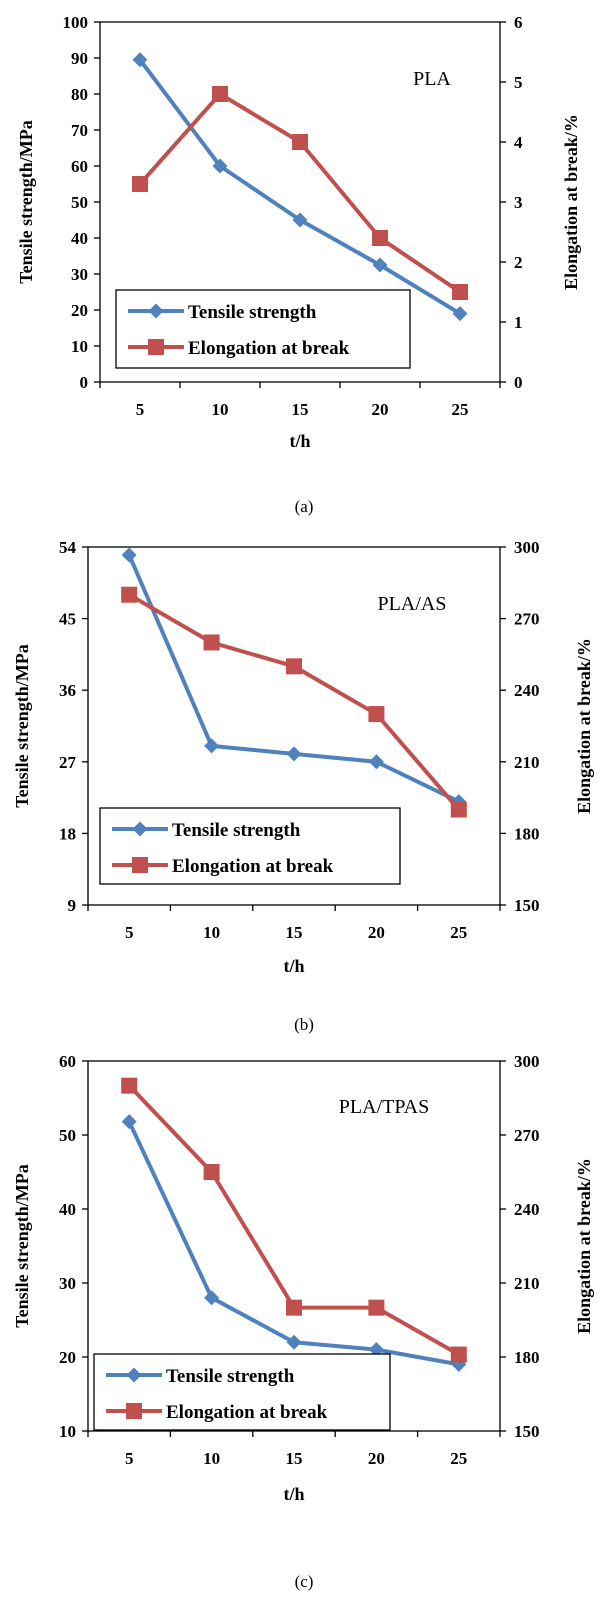 This screenshot has height=1601, width=608. I want to click on y-left-tick-label: 54, so click(68, 547).